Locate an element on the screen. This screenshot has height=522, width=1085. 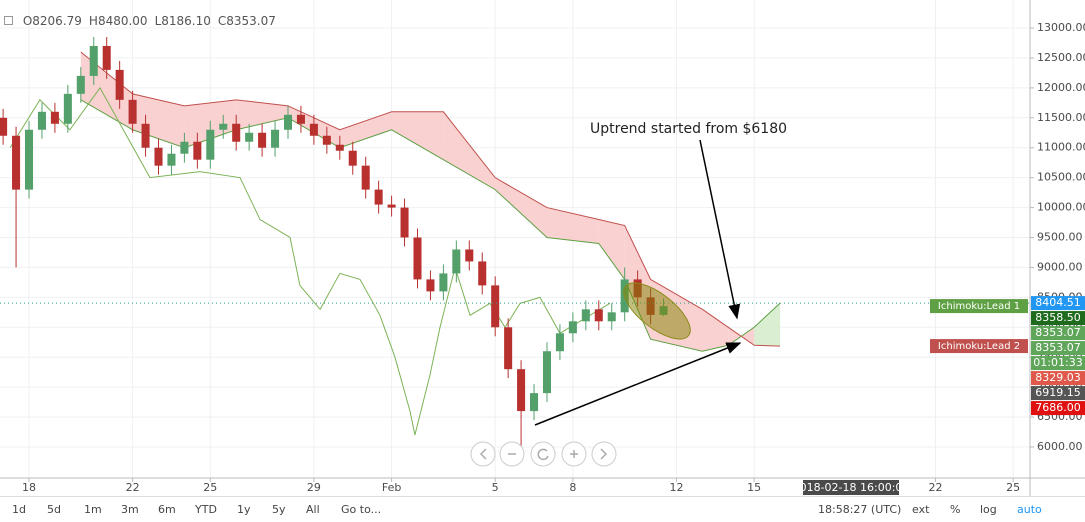
annotation: Uptrend started from $6180 is located at coordinates (688, 129).